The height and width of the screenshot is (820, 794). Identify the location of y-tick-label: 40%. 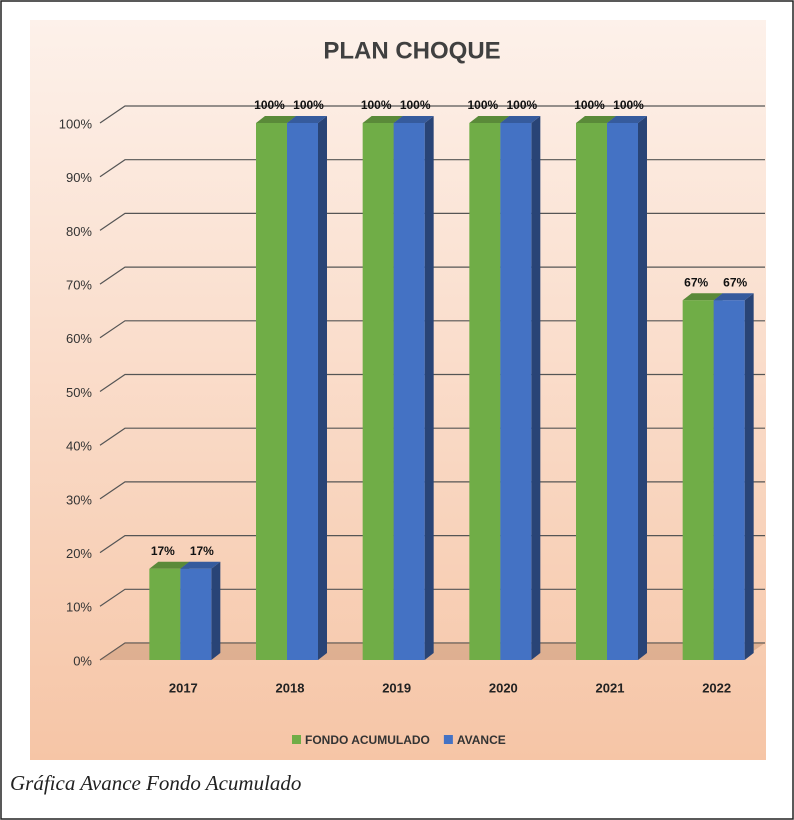
(79, 446).